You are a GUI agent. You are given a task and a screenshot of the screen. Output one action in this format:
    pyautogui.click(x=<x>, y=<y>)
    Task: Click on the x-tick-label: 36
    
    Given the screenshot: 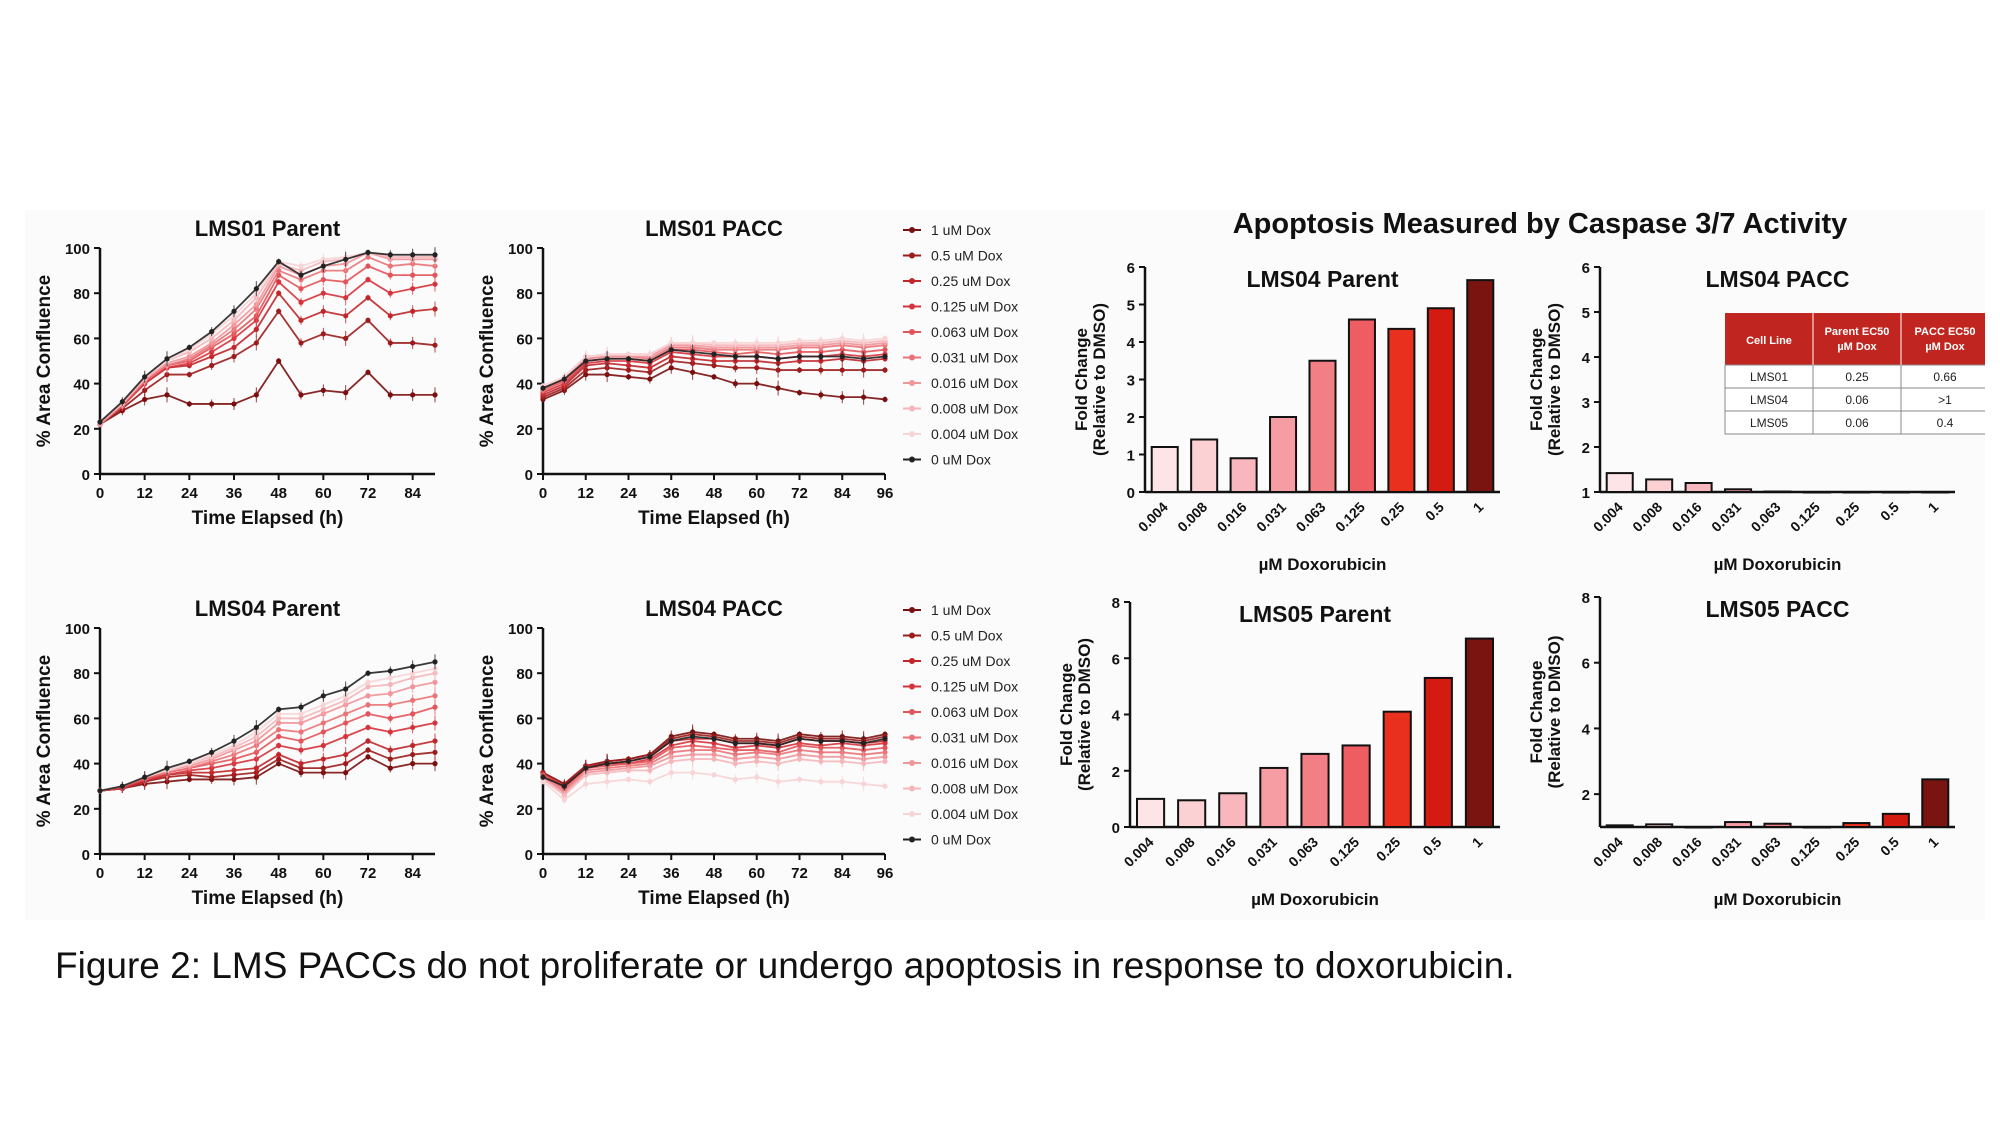 What is the action you would take?
    pyautogui.click(x=234, y=493)
    